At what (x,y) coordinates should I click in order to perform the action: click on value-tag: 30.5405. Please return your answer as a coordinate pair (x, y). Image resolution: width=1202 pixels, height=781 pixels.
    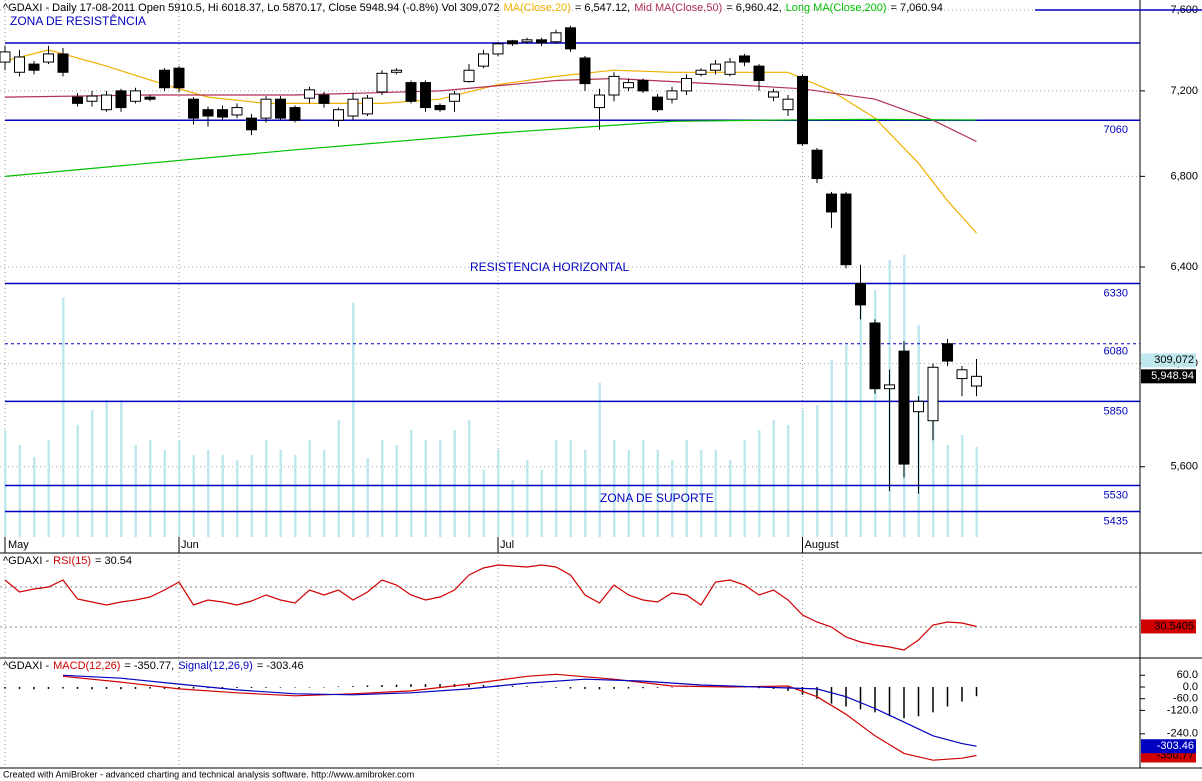
    Looking at the image, I should click on (1174, 626).